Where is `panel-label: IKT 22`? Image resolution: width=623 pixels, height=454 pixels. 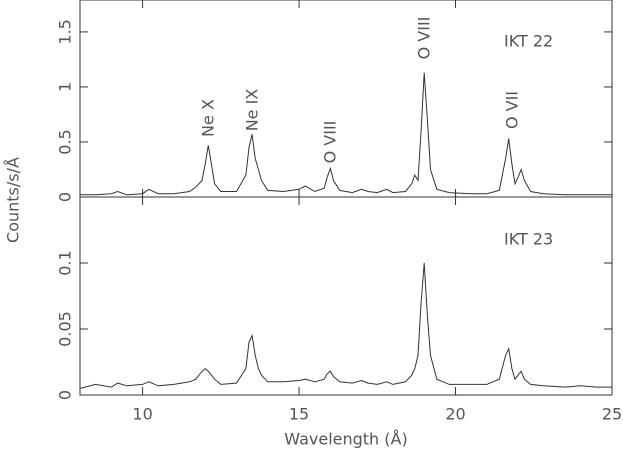
panel-label: IKT 22 is located at coordinates (528, 41).